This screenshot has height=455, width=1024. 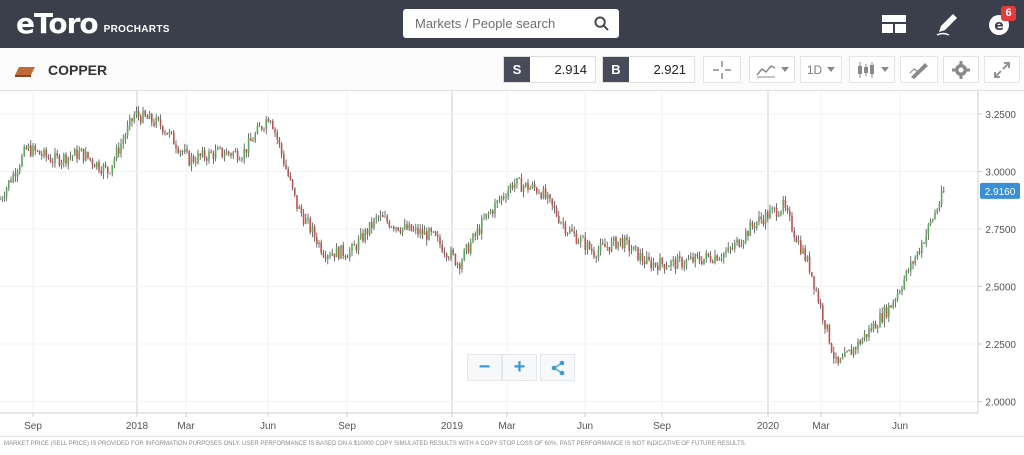 I want to click on buy-price-box: B 2.921, so click(x=648, y=69).